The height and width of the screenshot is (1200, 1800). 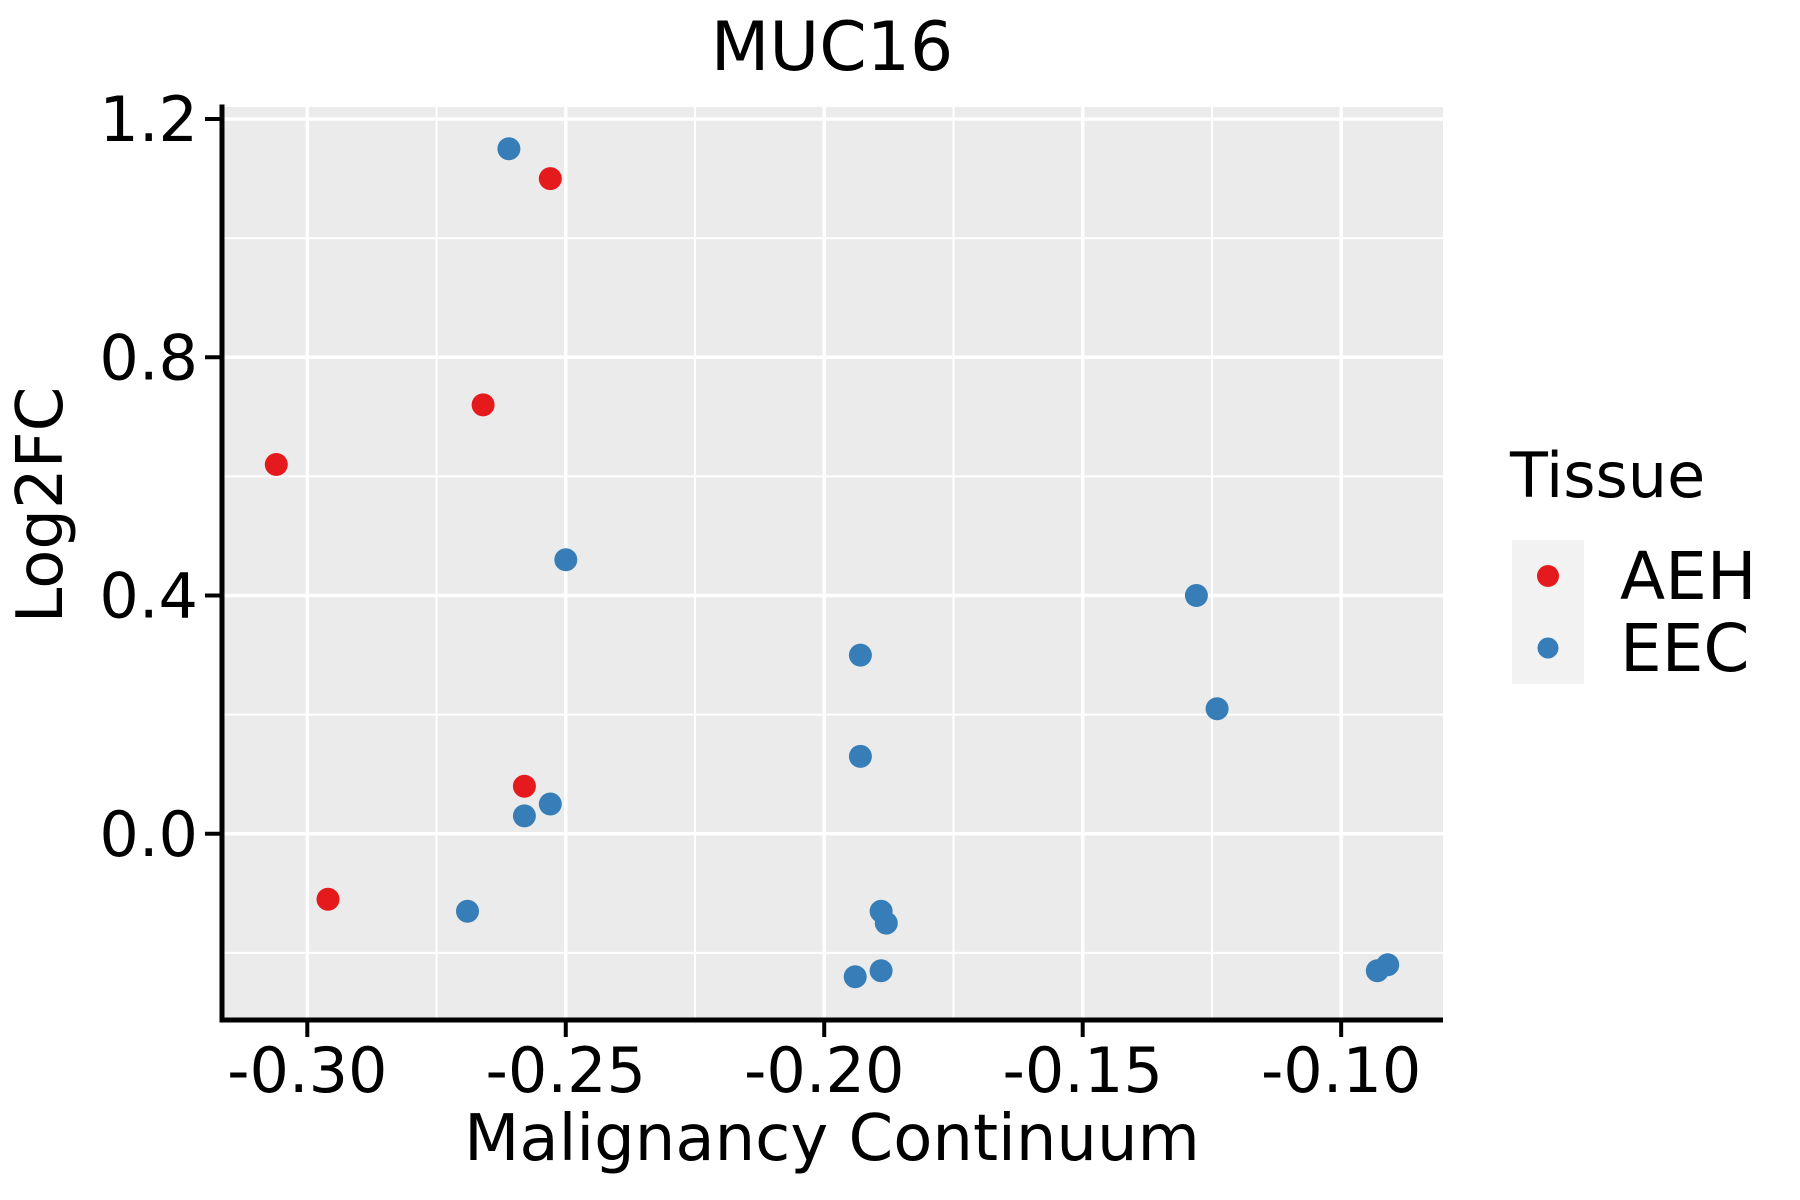 I want to click on y-tick-label: 0.0, so click(x=148, y=834).